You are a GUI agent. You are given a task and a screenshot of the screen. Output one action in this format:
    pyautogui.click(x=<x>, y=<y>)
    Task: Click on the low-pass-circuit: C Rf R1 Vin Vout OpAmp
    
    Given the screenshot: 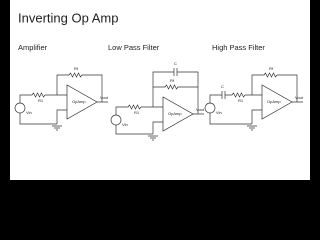 What is the action you would take?
    pyautogui.click(x=157, y=101)
    